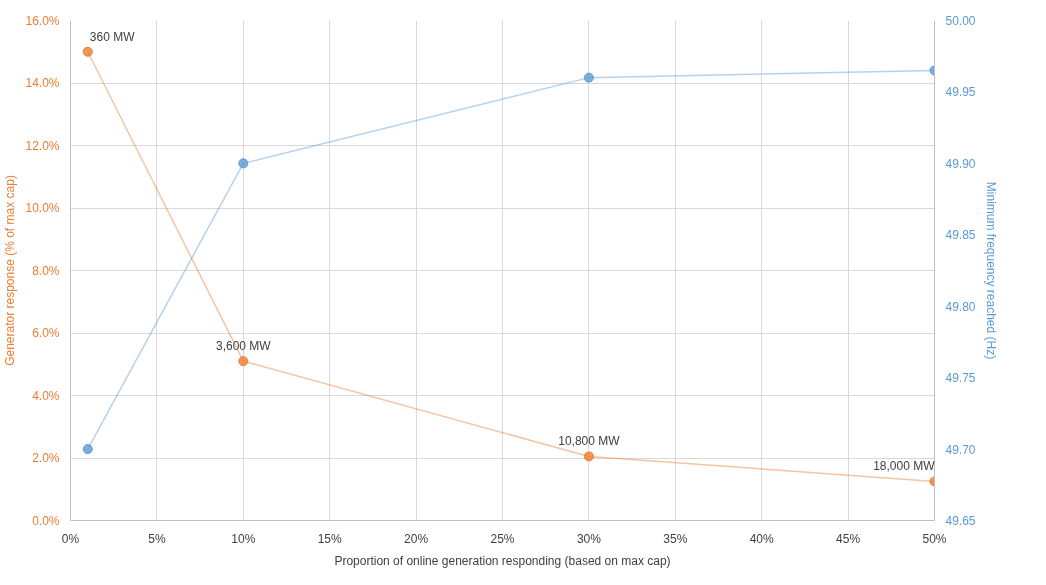  Describe the element at coordinates (502, 538) in the screenshot. I see `x-tick-label: 25%` at that location.